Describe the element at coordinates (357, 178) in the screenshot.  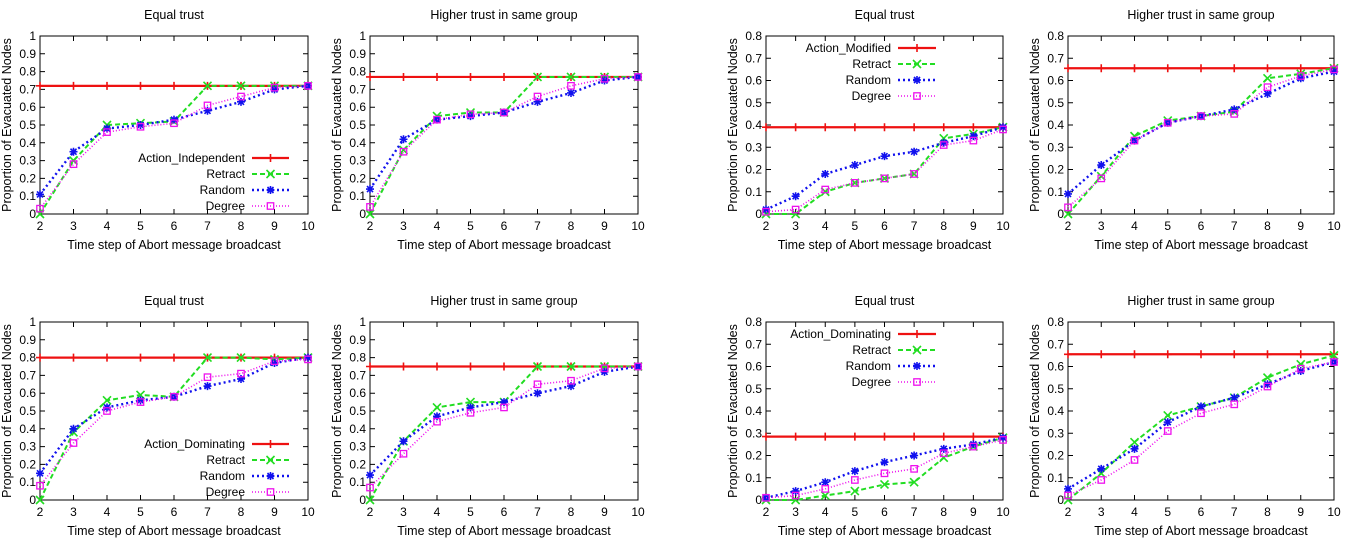
I see `y-tick-label: 0.2` at that location.